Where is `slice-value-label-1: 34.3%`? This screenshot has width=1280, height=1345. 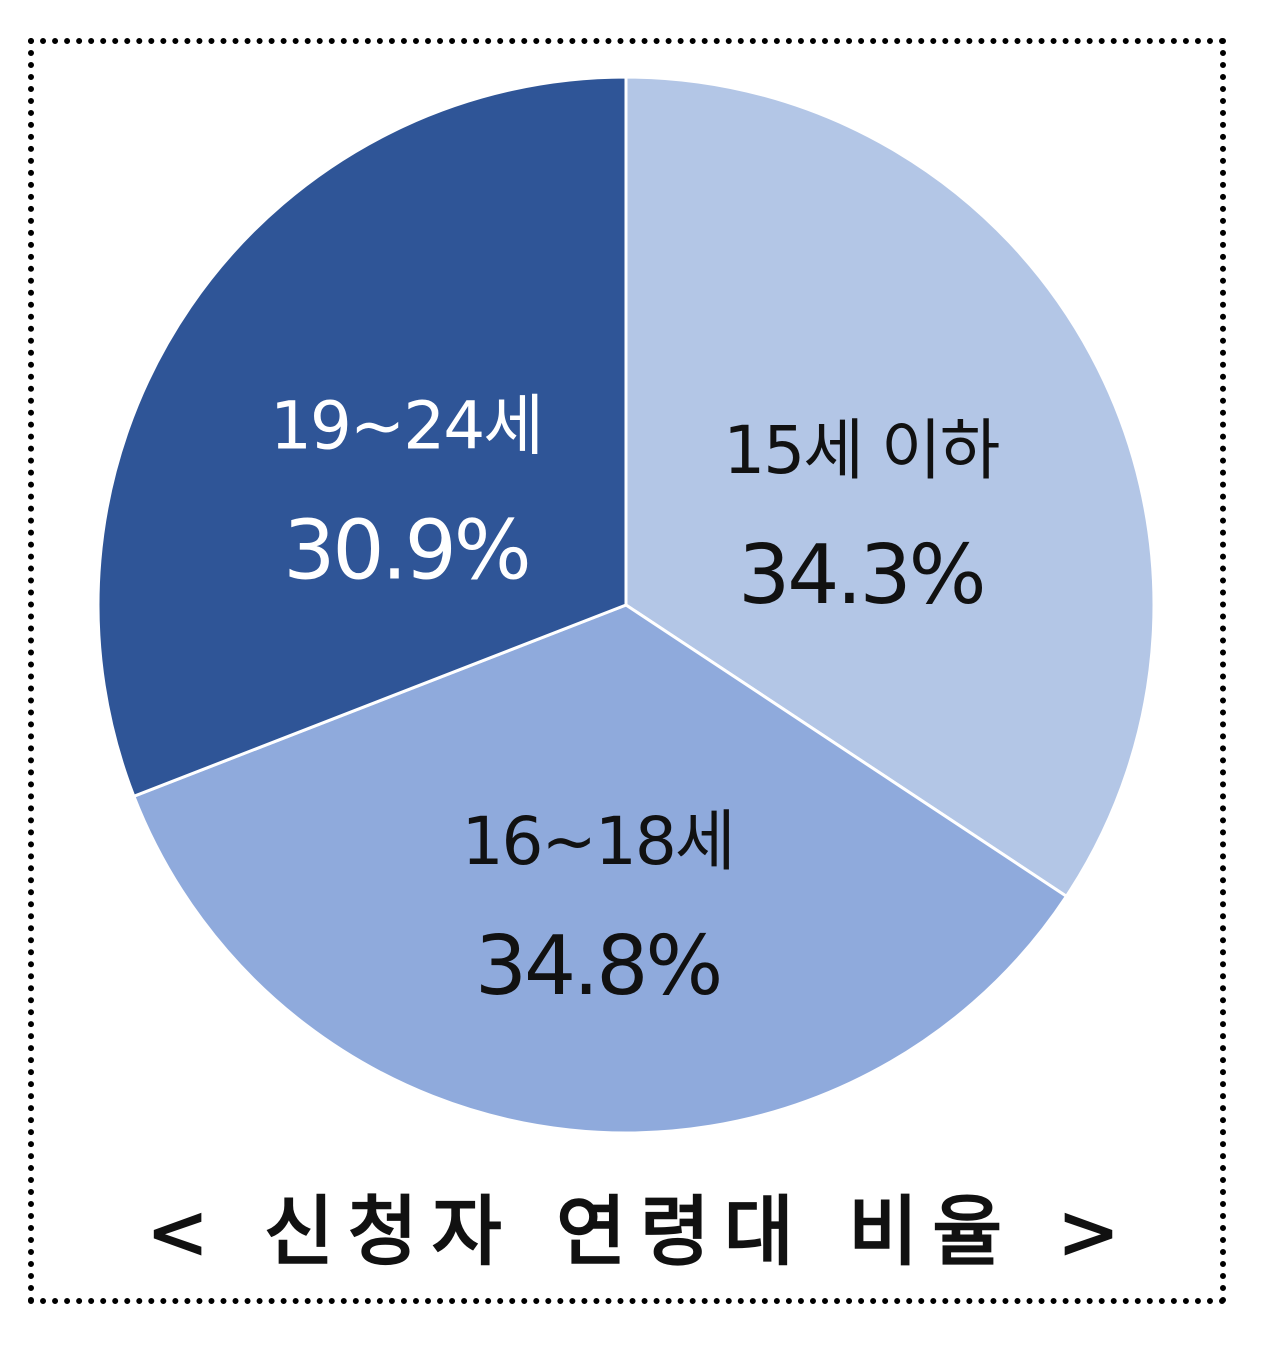
slice-value-label-1: 34.3% is located at coordinates (861, 575).